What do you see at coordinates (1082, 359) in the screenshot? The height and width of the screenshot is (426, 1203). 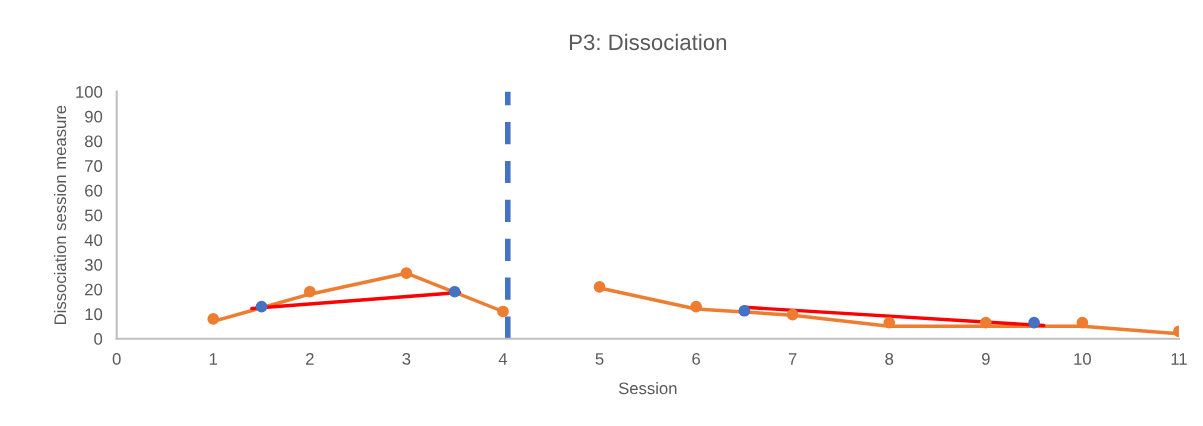 I see `x-tick-label: 10` at bounding box center [1082, 359].